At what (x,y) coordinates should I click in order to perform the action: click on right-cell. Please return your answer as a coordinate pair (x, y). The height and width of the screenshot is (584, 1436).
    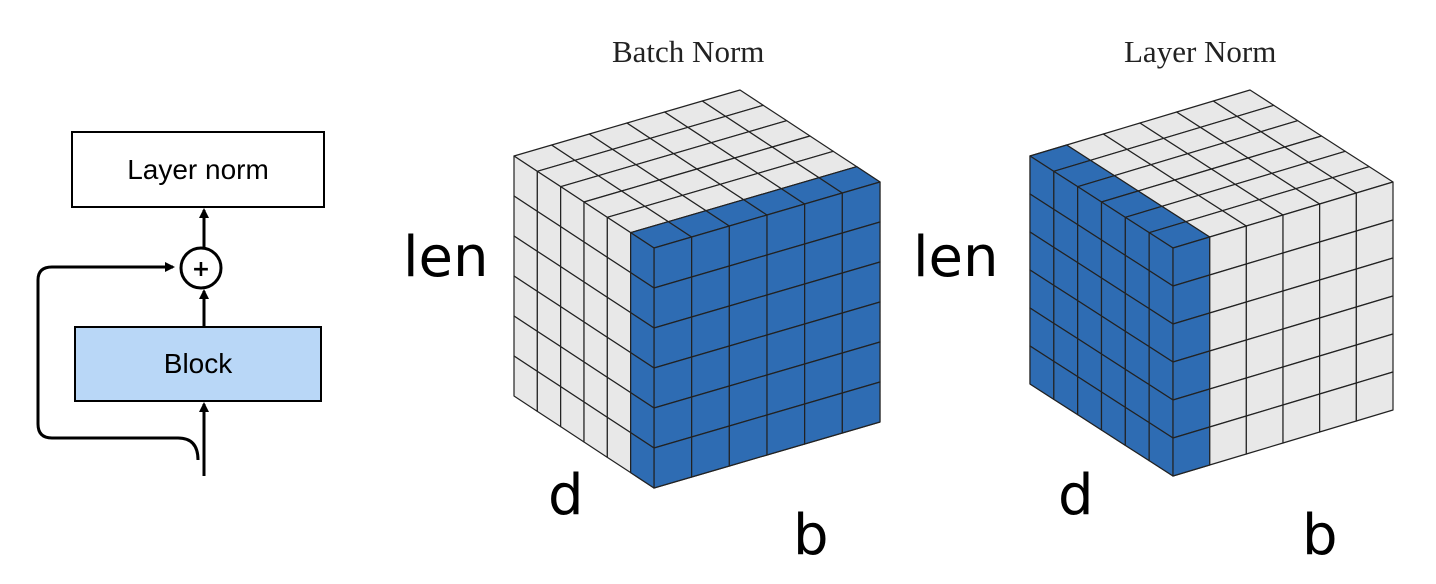
    Looking at the image, I should click on (1374, 396).